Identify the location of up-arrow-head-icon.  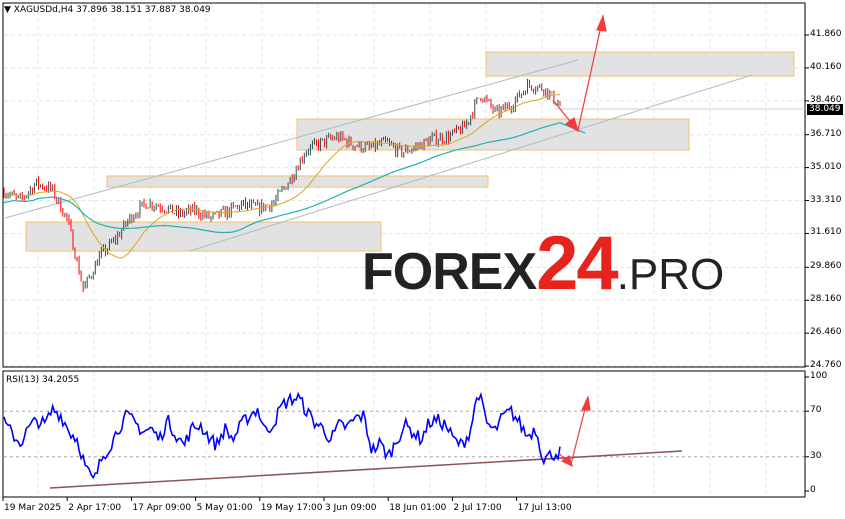
(601, 22).